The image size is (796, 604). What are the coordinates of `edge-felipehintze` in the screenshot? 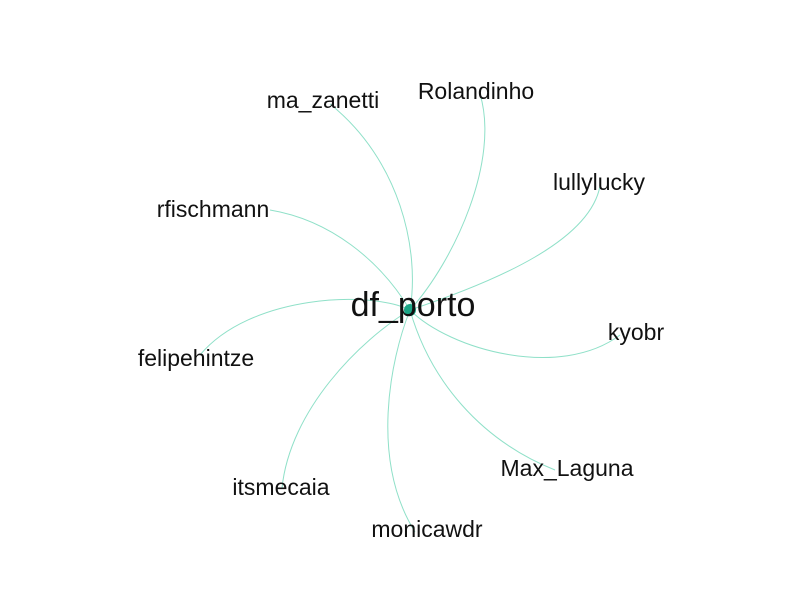 It's located at (305, 327).